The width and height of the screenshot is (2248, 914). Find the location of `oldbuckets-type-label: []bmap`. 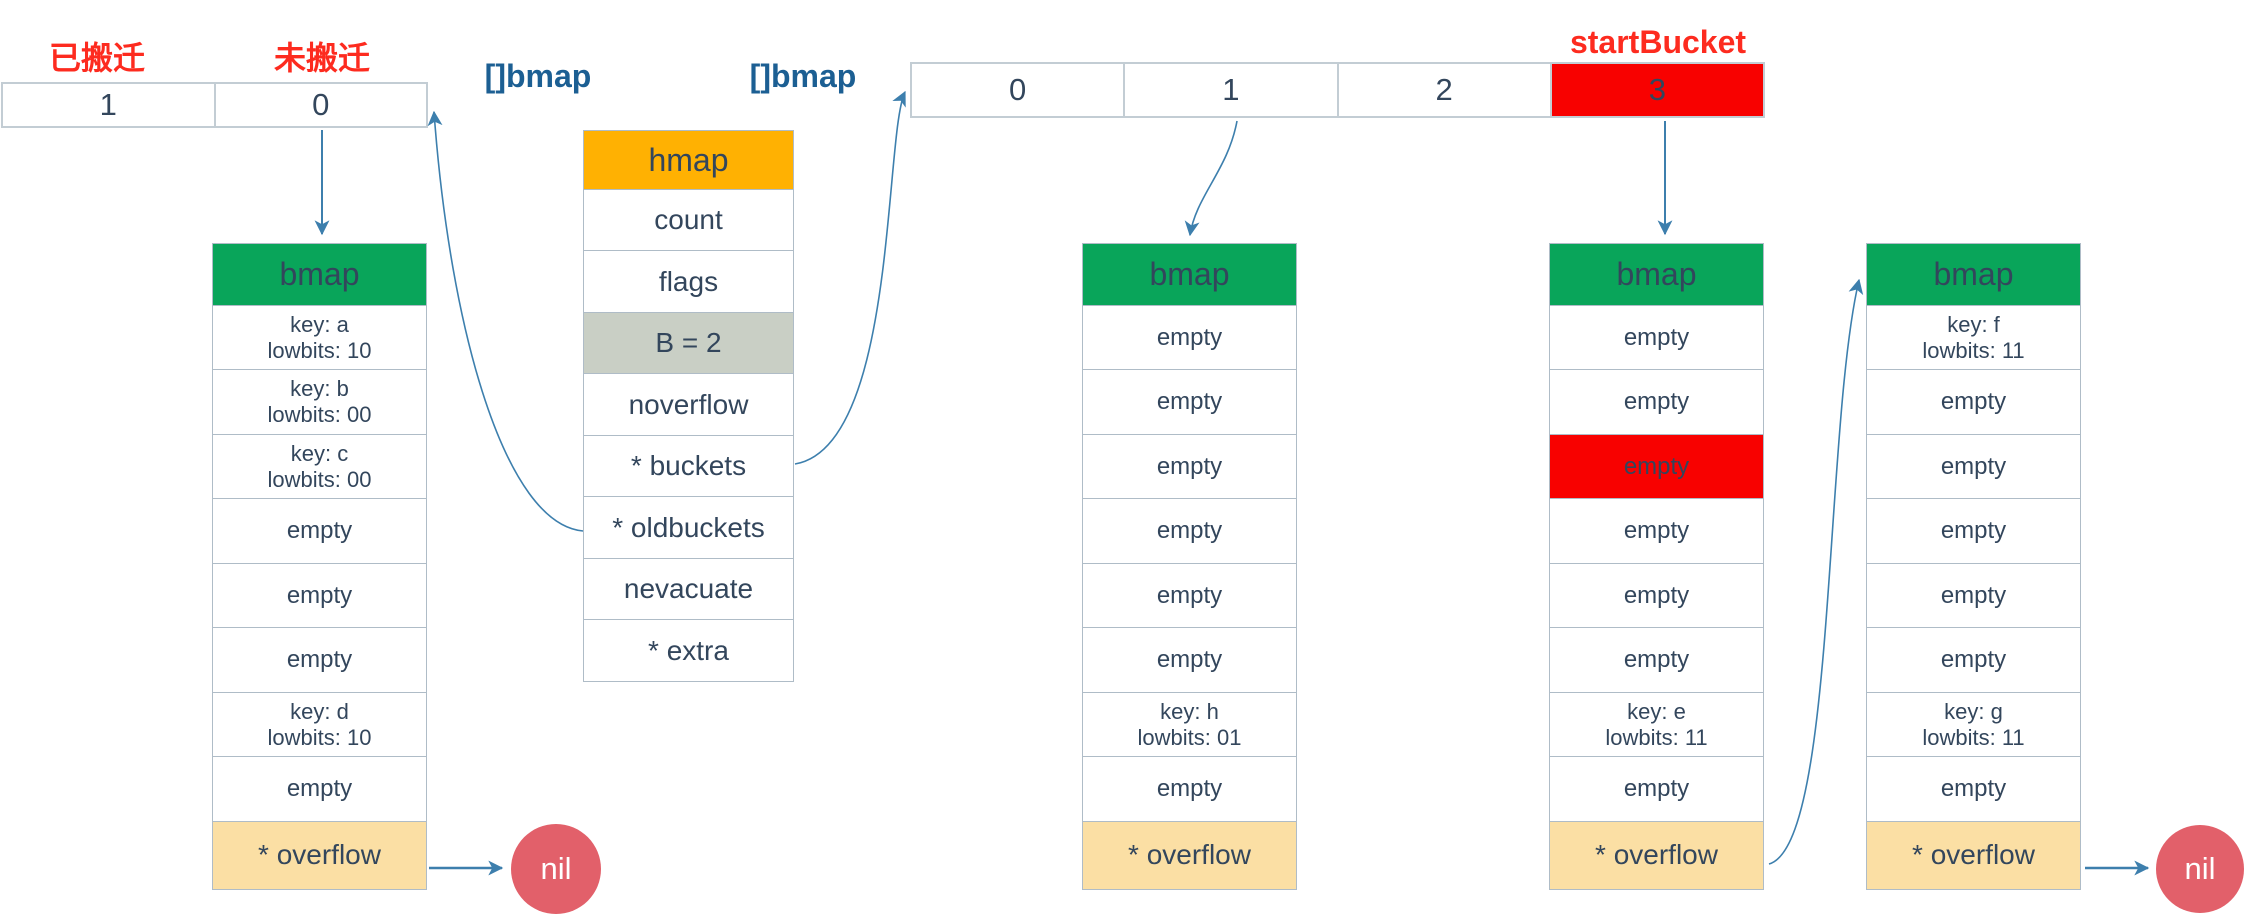

oldbuckets-type-label: []bmap is located at coordinates (538, 76).